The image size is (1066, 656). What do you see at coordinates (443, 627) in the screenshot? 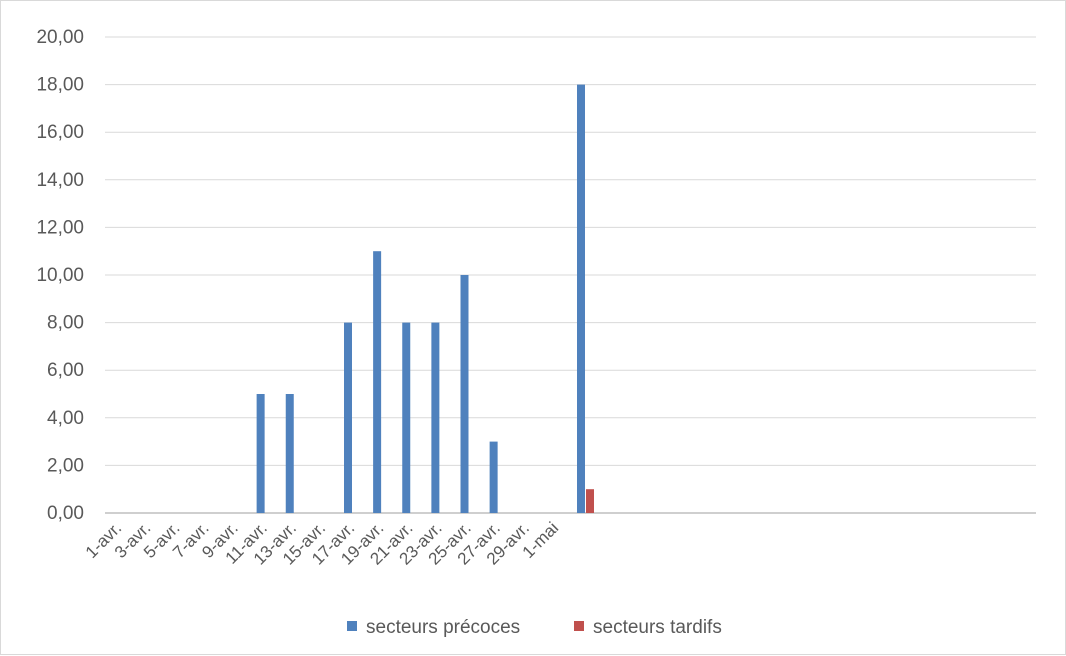
I see `legend-secteurs-precoces-label: secteurs précoces` at bounding box center [443, 627].